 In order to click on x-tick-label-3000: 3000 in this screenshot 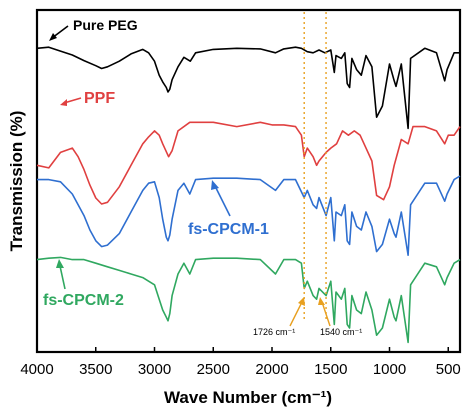, I will do `click(154, 369)`.